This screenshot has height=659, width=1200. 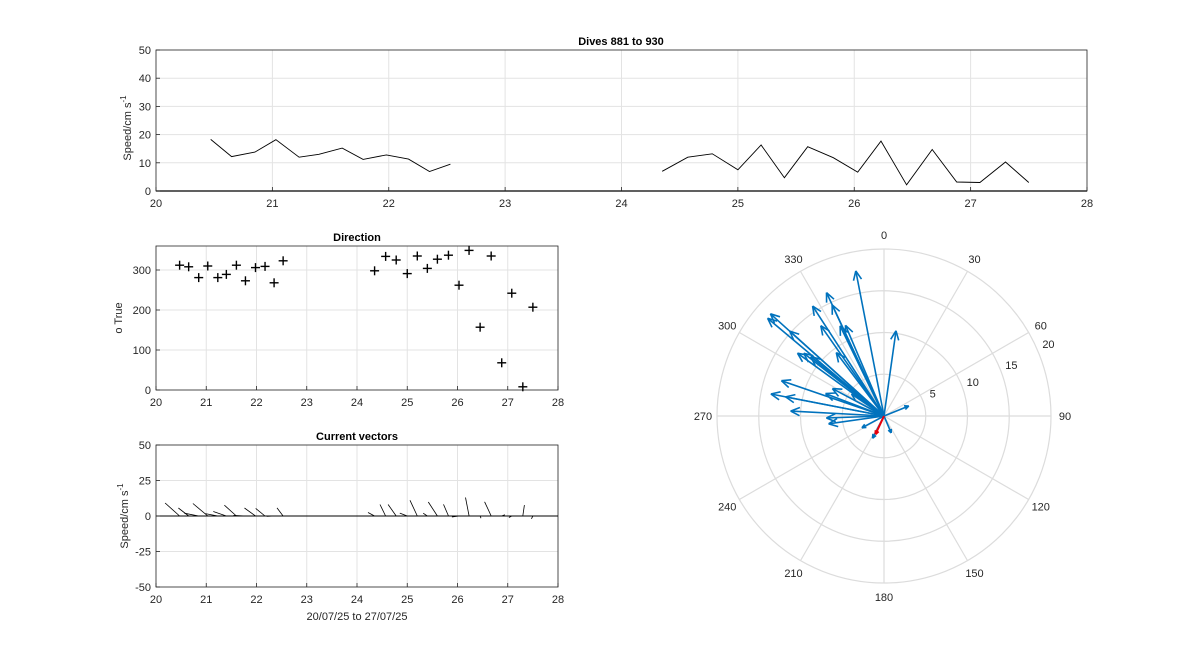 I want to click on speed-y-tick-label: 40, so click(x=145, y=79).